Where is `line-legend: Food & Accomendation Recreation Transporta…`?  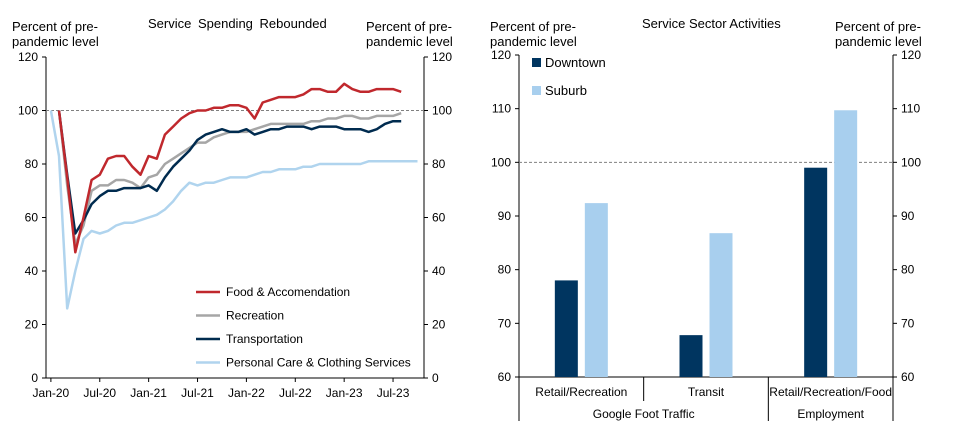 line-legend: Food & Accomendation Recreation Transporta… is located at coordinates (303, 327).